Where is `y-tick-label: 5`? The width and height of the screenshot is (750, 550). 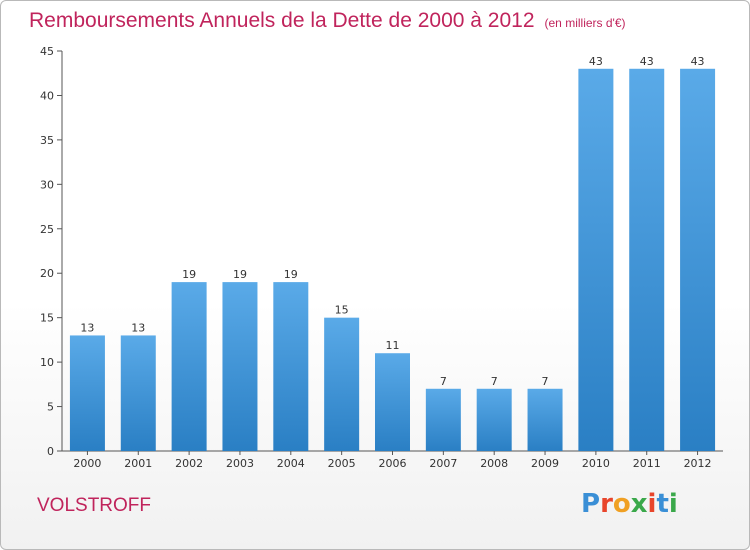
y-tick-label: 5 is located at coordinates (50, 407).